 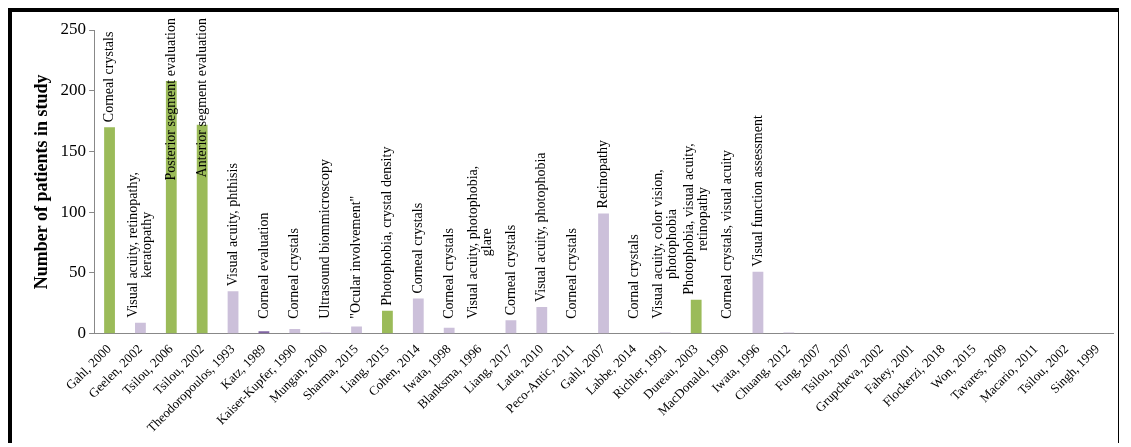 What do you see at coordinates (170, 99) in the screenshot?
I see `annotation: Posterior segment evaluation` at bounding box center [170, 99].